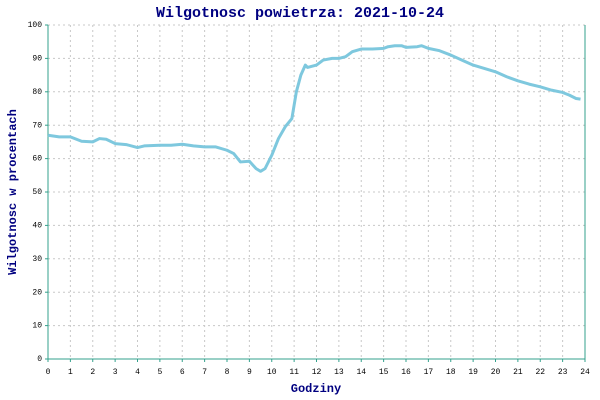 This screenshot has width=600, height=400. I want to click on y-tick-label: 70, so click(37, 125).